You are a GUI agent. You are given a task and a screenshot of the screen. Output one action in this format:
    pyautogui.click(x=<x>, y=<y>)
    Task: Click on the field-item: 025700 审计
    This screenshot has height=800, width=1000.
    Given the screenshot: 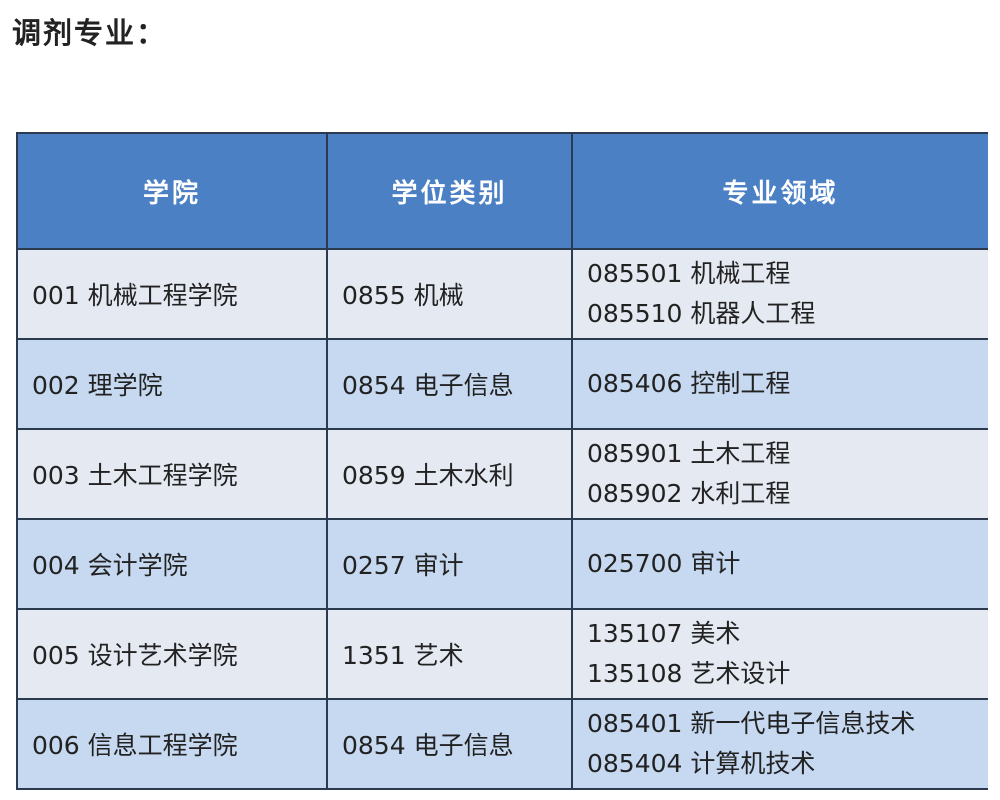 What is the action you would take?
    pyautogui.click(x=664, y=563)
    